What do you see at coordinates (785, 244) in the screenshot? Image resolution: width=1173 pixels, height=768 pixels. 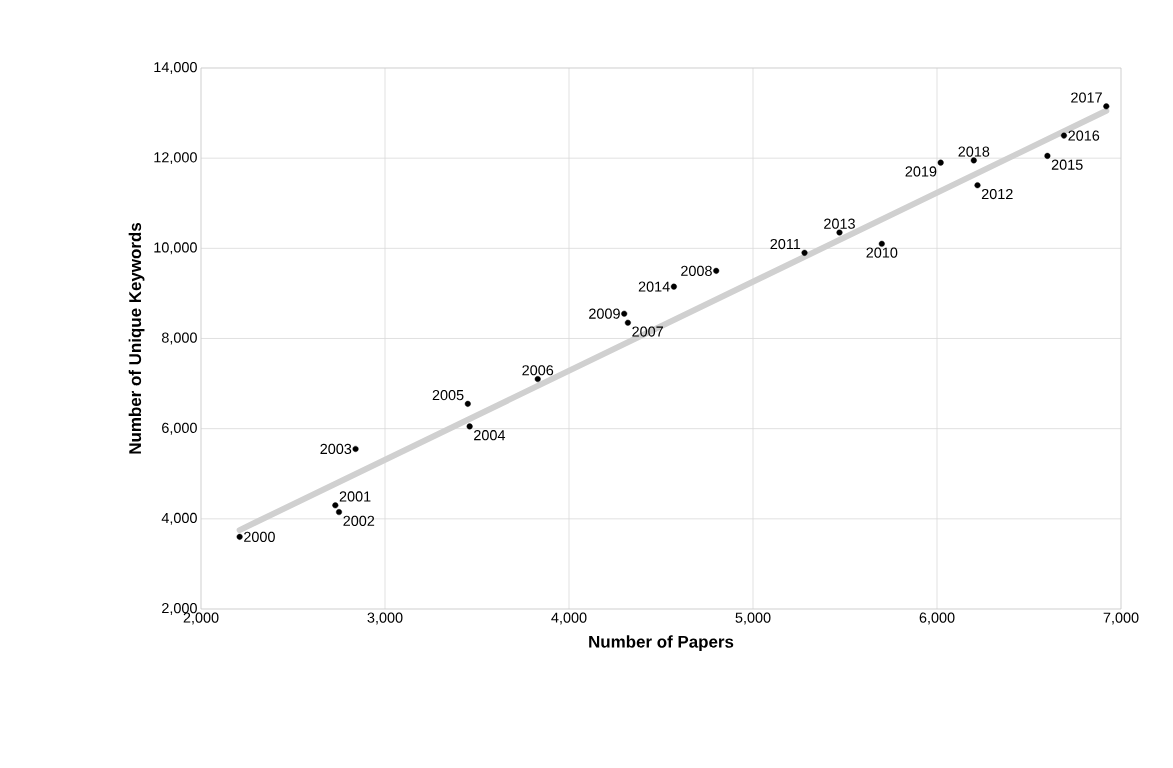 I see `annotation: 2011` at bounding box center [785, 244].